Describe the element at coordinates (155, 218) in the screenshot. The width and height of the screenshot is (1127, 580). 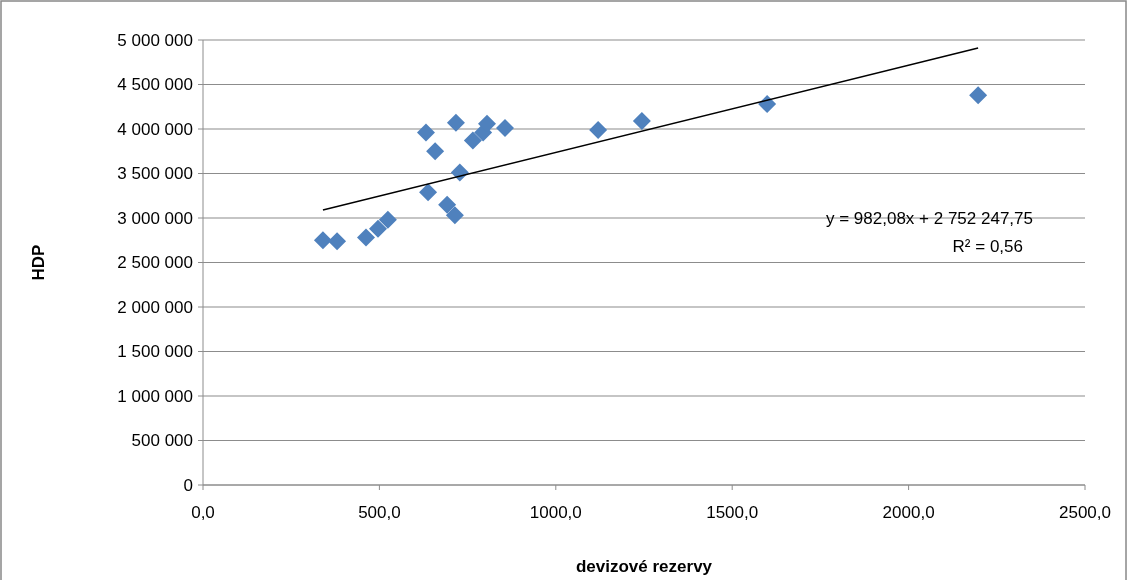
I see `y-tick-label: 3 000 000` at that location.